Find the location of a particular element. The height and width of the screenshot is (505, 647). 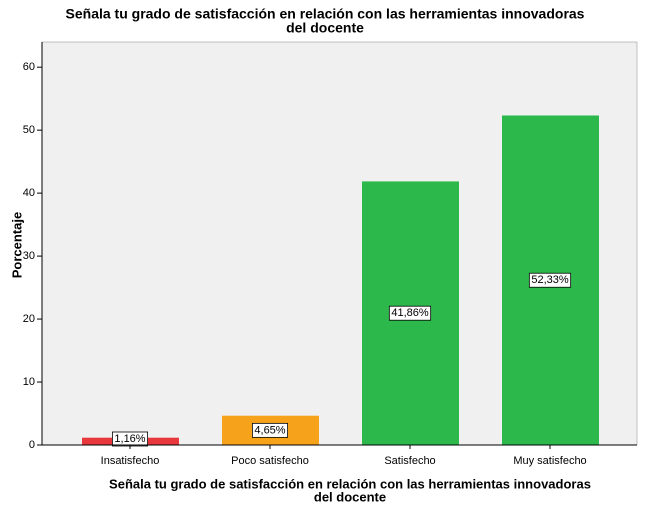

chart-title: del docente is located at coordinates (325, 28).